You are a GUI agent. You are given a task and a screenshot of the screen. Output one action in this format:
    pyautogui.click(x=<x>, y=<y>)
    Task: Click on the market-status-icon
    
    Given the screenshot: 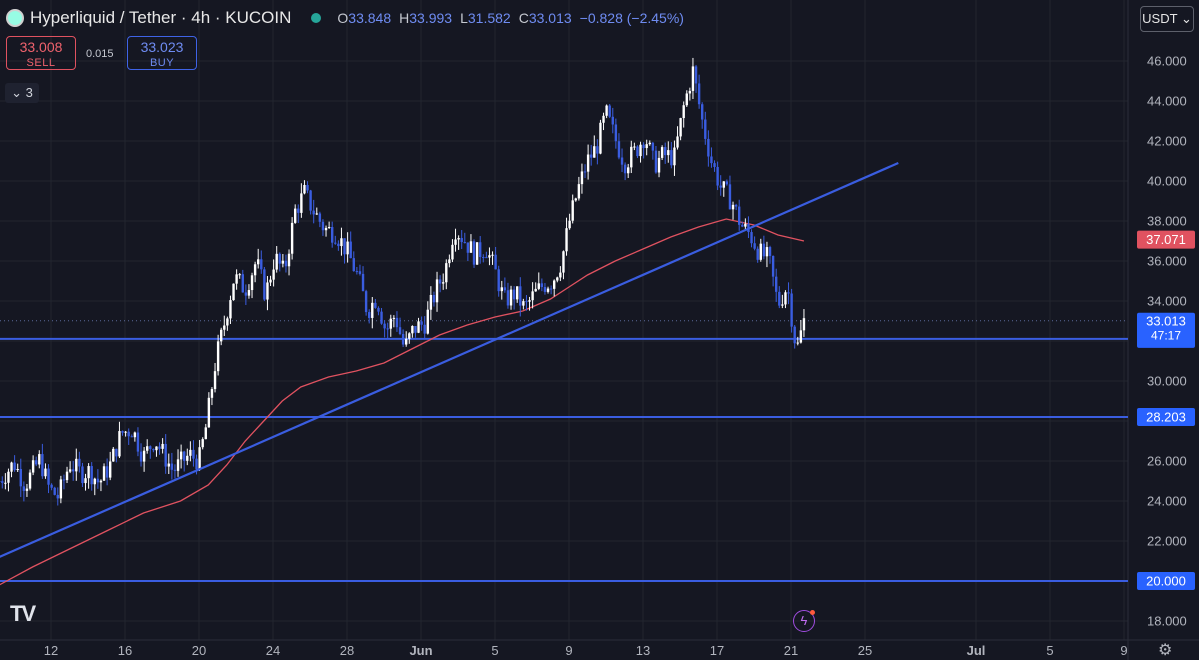 What is the action you would take?
    pyautogui.click(x=316, y=18)
    